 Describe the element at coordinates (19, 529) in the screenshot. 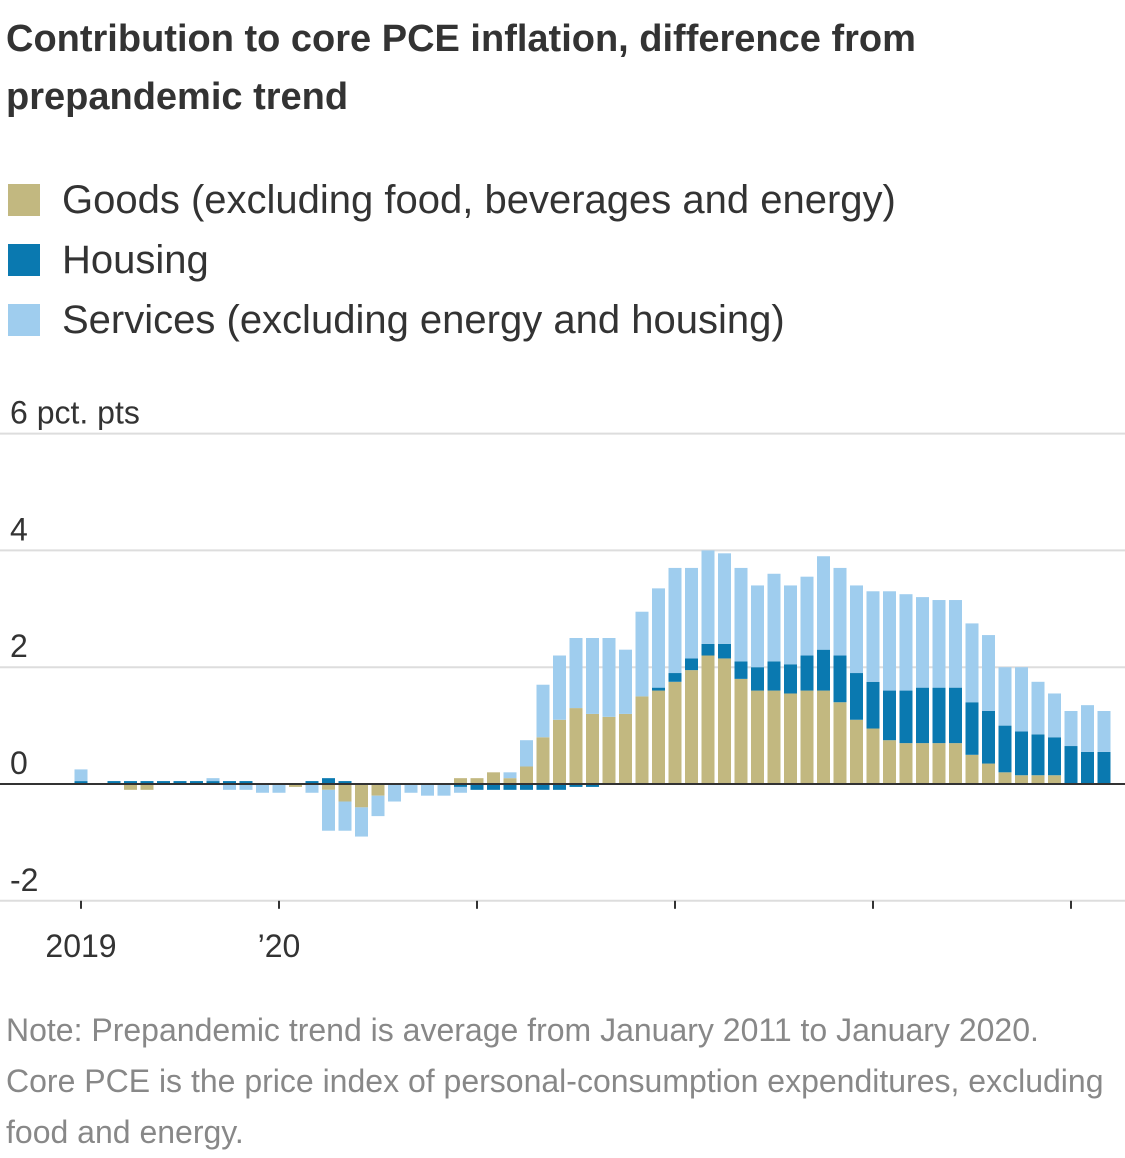

I see `y-tick-label: 4` at that location.